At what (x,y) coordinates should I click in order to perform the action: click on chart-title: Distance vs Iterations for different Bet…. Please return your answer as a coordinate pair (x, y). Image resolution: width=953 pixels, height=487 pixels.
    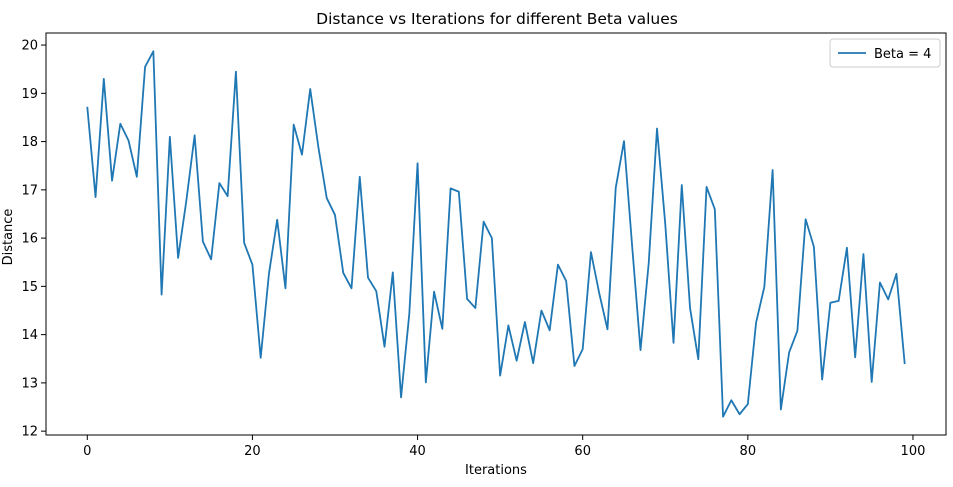
    Looking at the image, I should click on (497, 19).